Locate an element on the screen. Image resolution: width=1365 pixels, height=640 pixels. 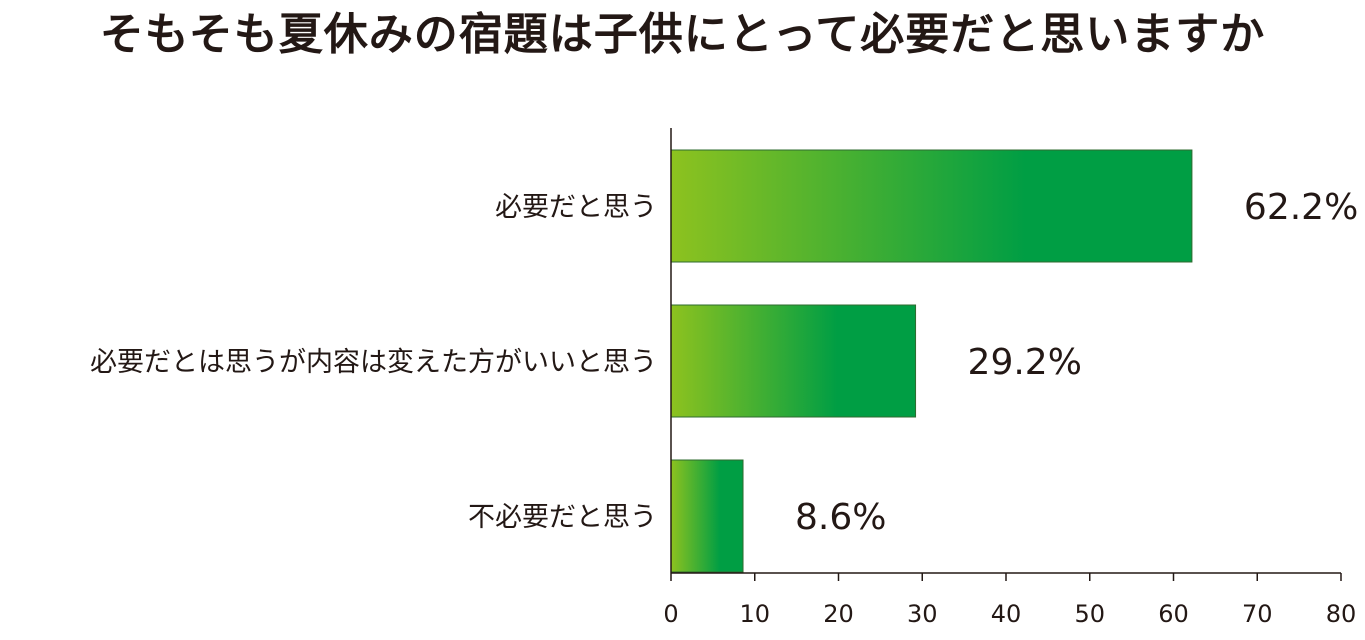
category-label-2: 必要だとは思うが内容は変えた方がいいと思う is located at coordinates (373, 362).